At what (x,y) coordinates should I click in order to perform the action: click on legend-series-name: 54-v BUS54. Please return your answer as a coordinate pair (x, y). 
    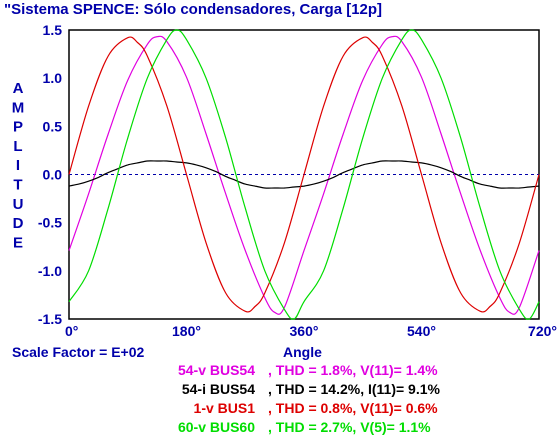
    Looking at the image, I should click on (216, 370).